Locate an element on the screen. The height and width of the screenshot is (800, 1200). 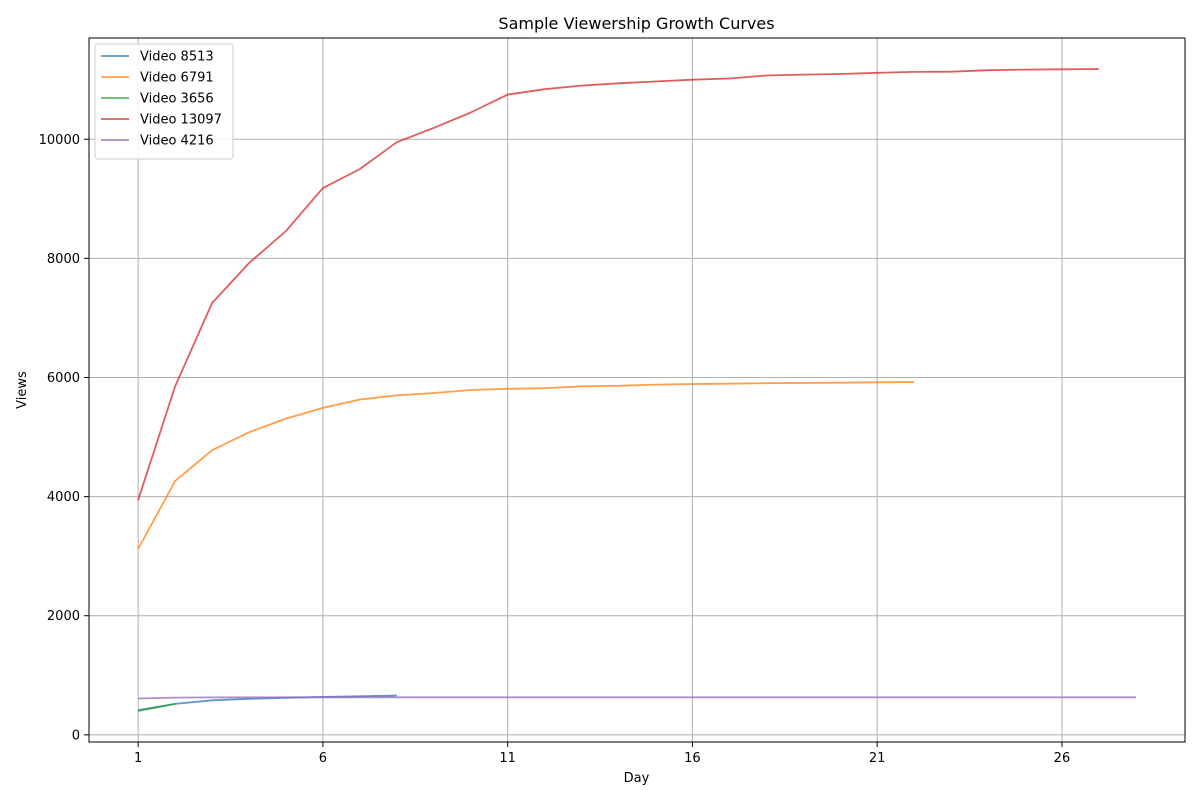
x-axis-title: Day is located at coordinates (637, 778).